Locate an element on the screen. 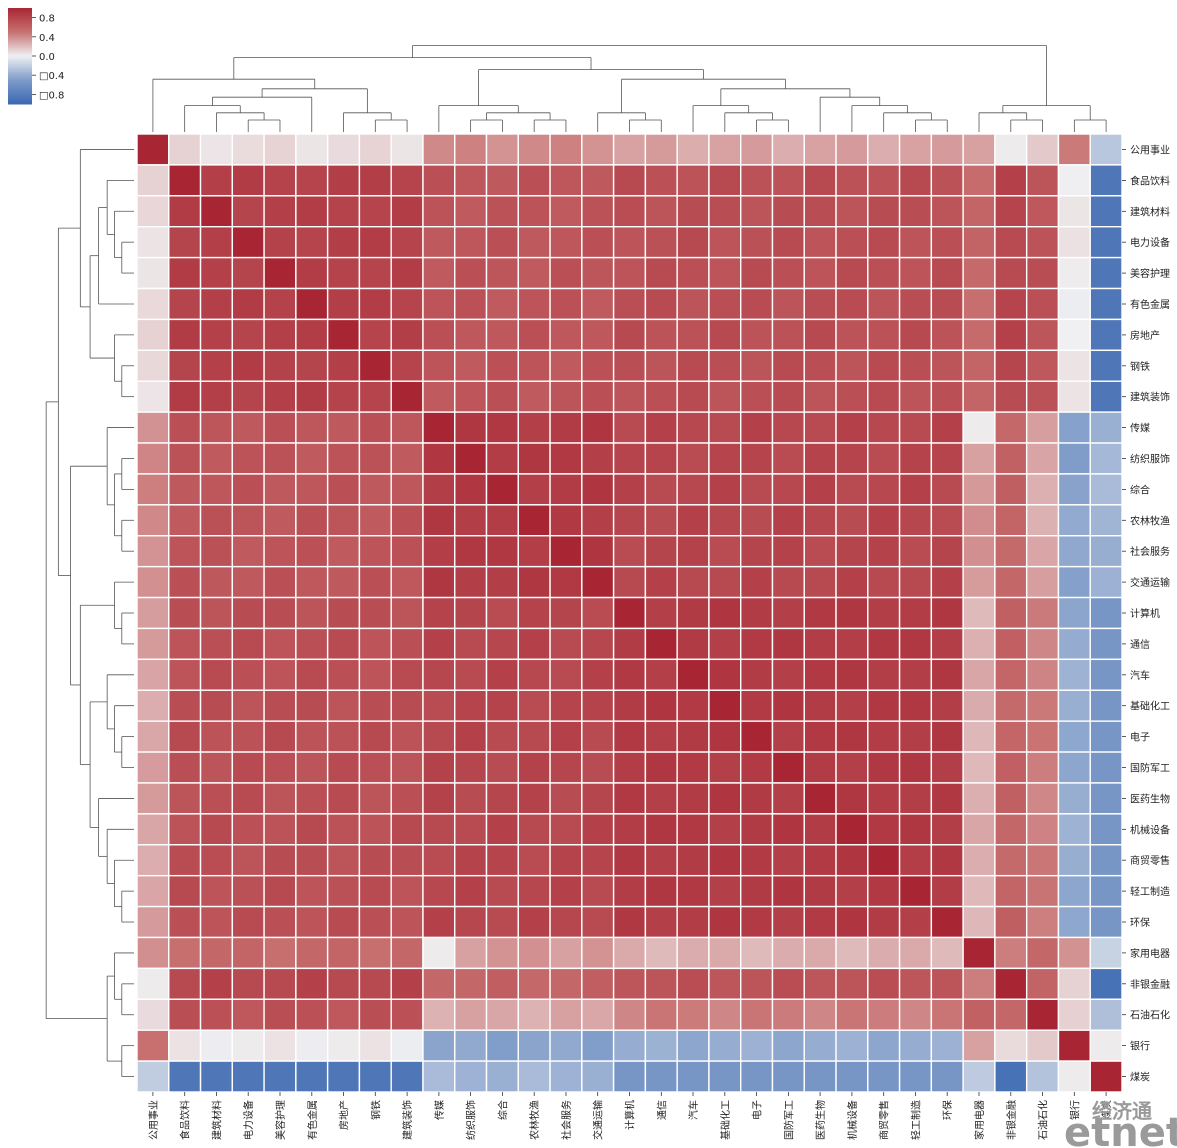 The image size is (1177, 1148). column-label: 非银金融 is located at coordinates (1011, 1120).